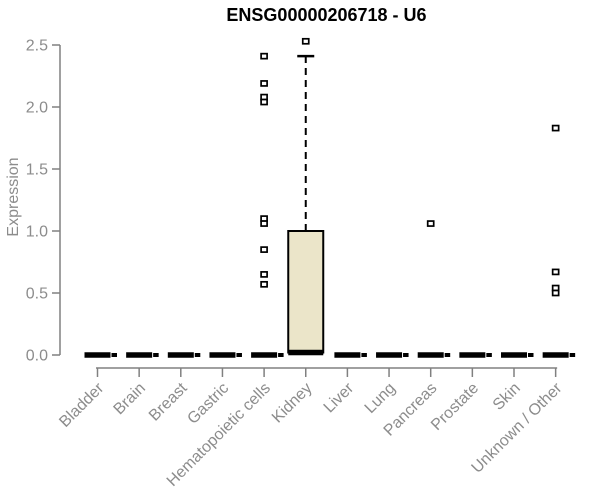  What do you see at coordinates (37, 108) in the screenshot?
I see `y-tick-label: 2.0` at bounding box center [37, 108].